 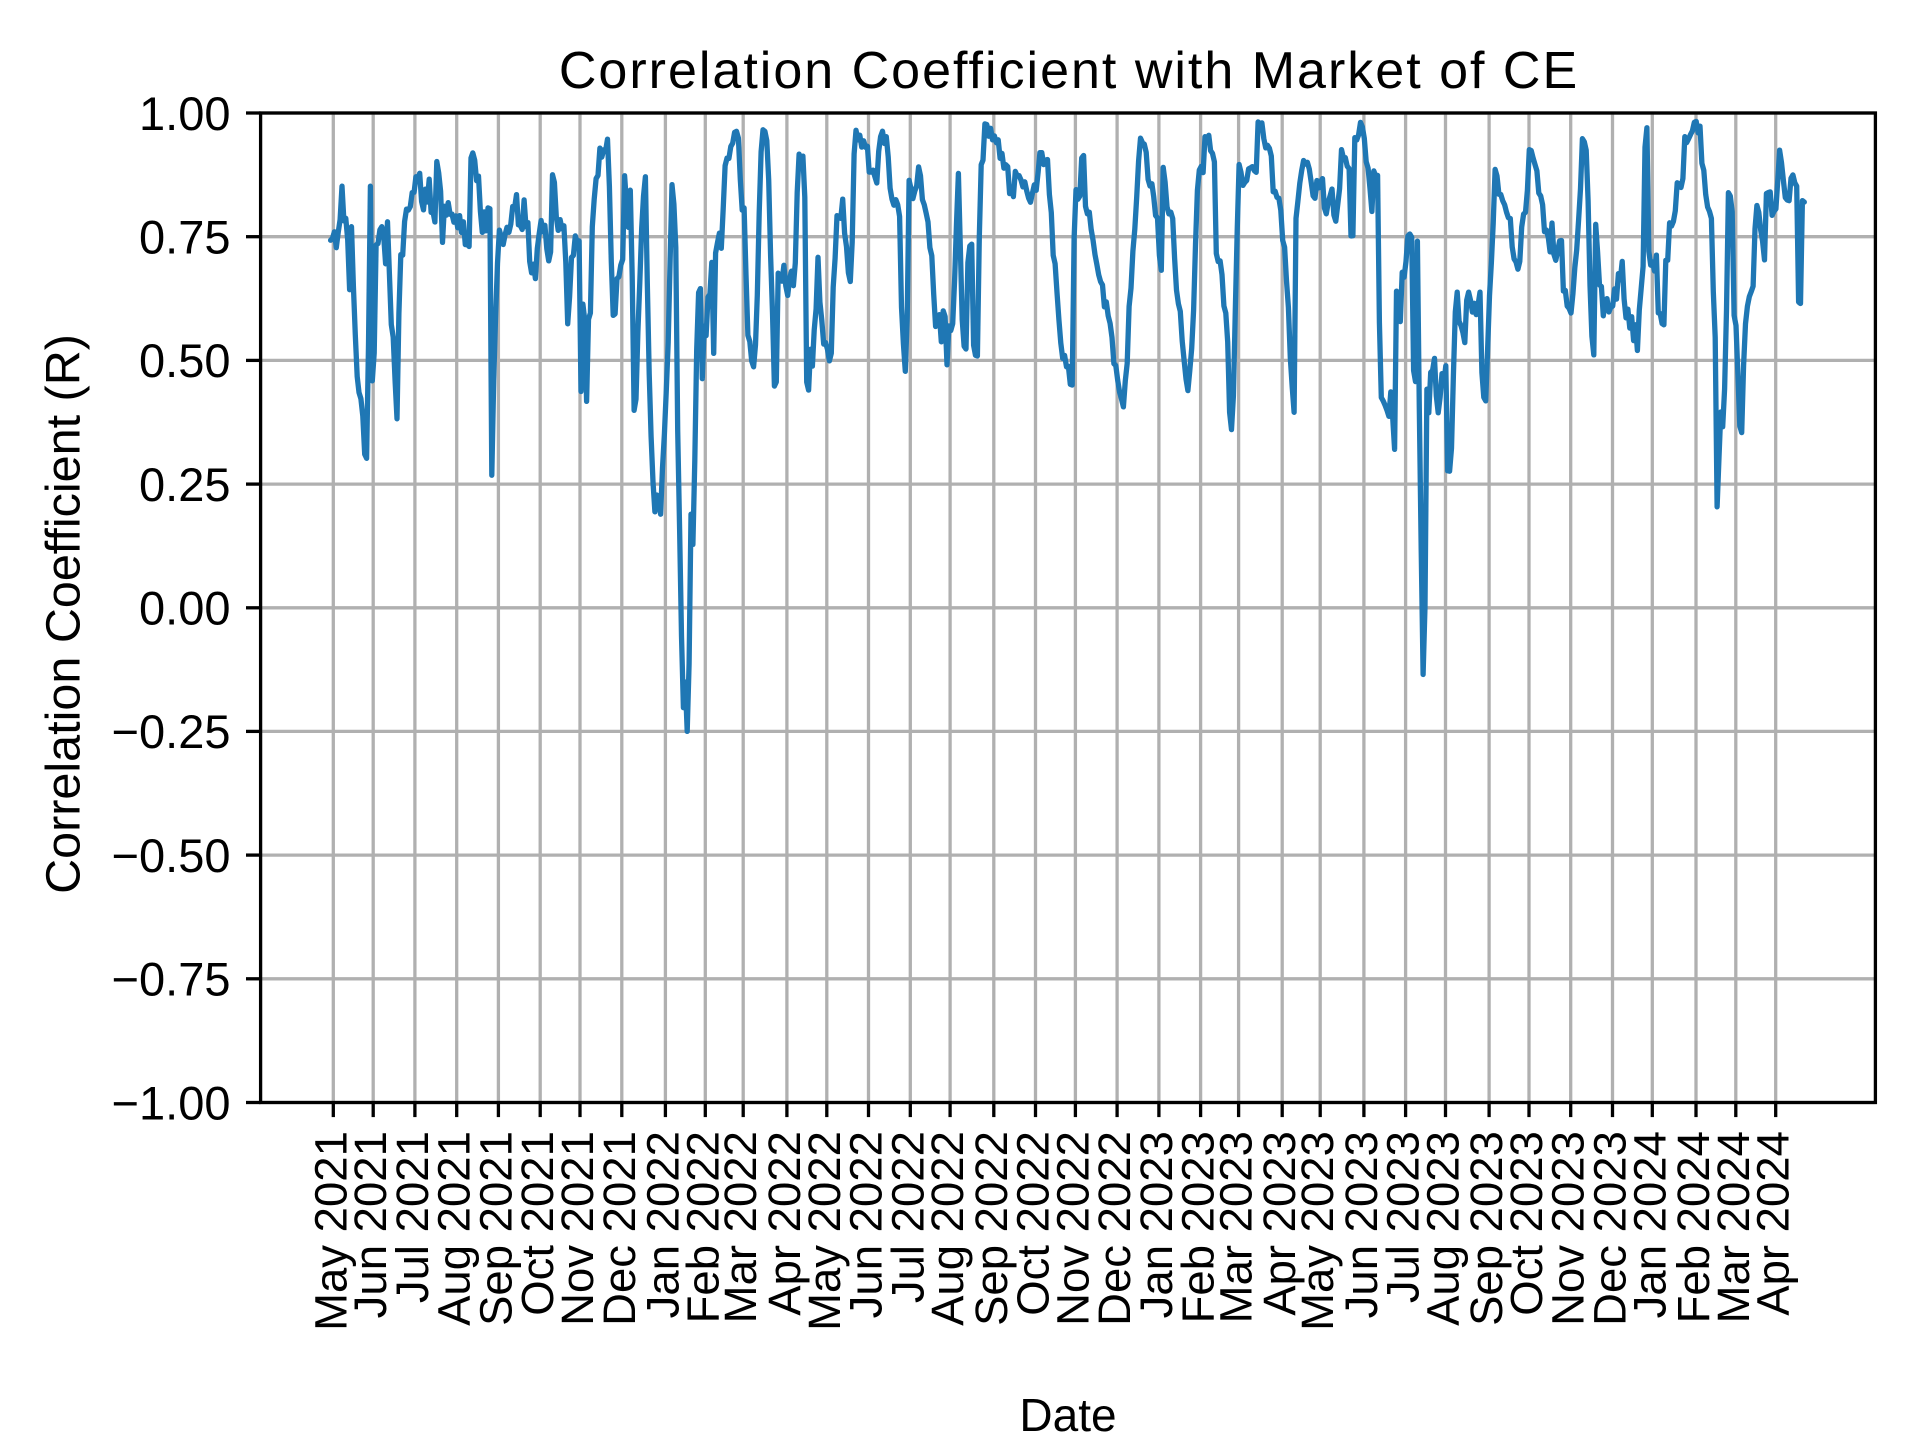 I want to click on svg-text: Sep 2021, so click(x=495, y=1228).